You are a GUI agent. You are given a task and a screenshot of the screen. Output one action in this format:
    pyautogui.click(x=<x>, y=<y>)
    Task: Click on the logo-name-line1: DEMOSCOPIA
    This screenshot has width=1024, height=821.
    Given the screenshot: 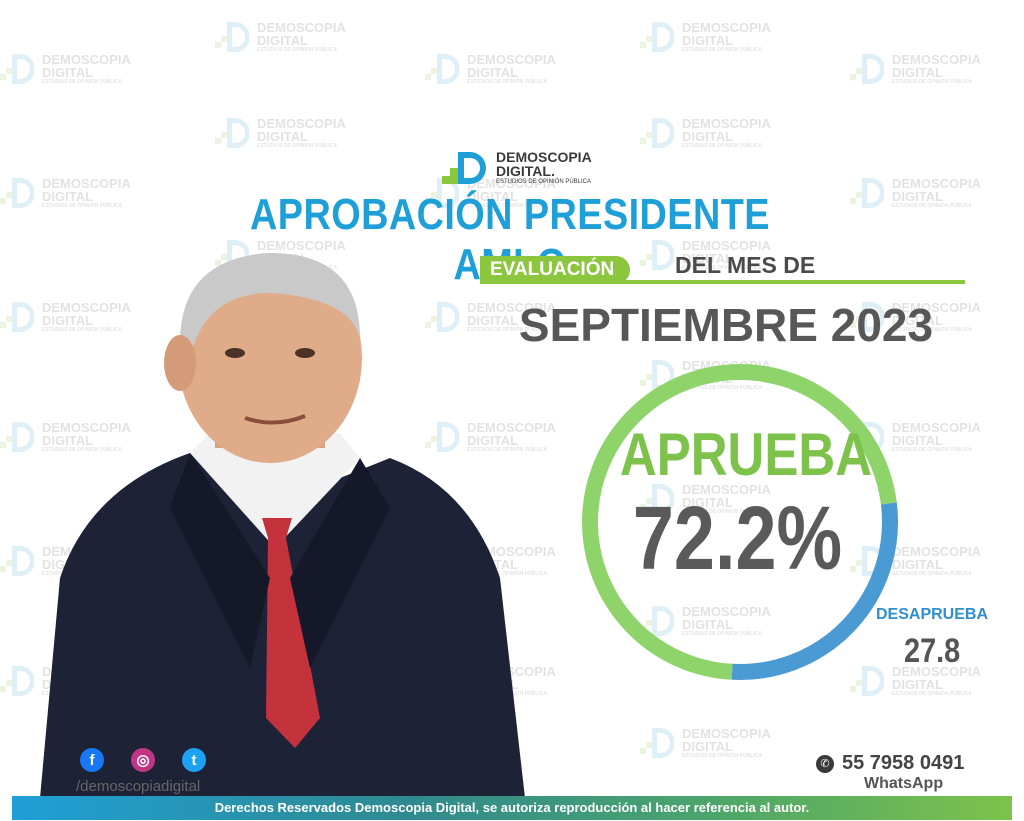 What is the action you would take?
    pyautogui.click(x=544, y=157)
    